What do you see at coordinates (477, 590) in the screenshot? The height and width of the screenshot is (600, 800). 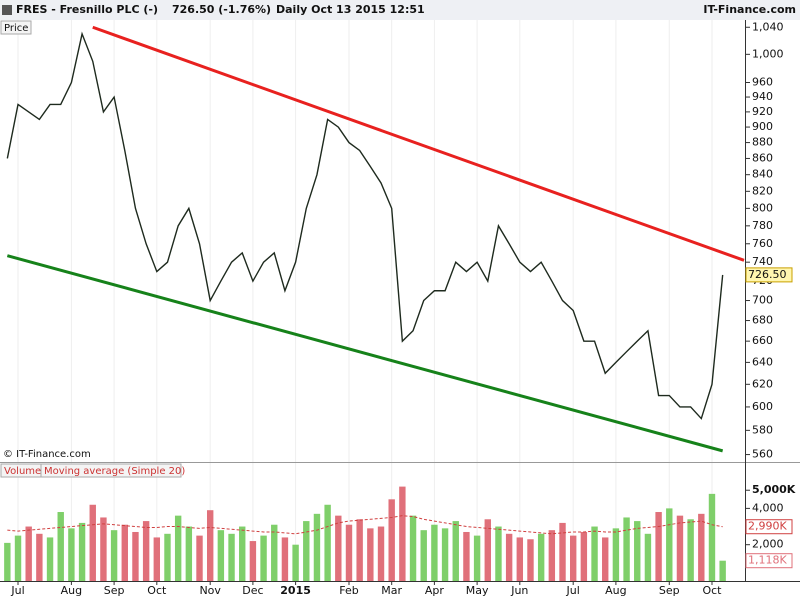 I see `x-tick-label: May` at bounding box center [477, 590].